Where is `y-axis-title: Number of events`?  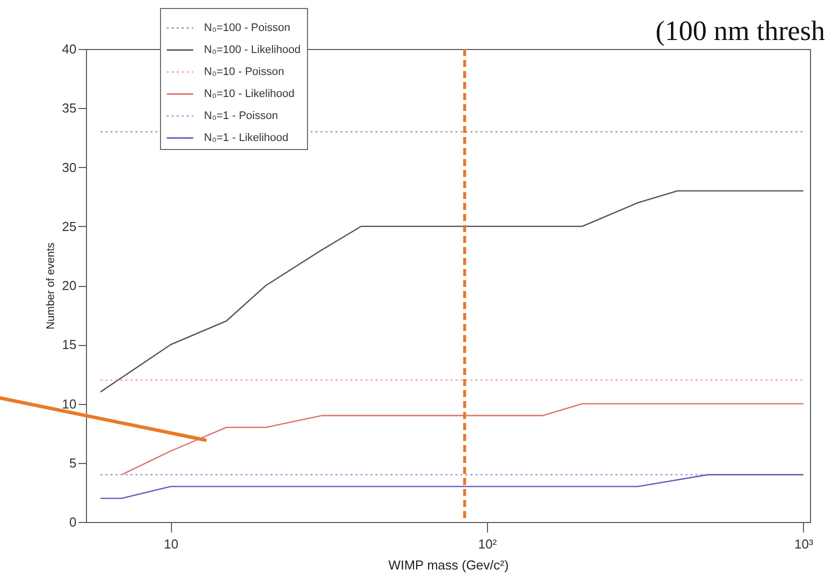 y-axis-title: Number of events is located at coordinates (51, 286).